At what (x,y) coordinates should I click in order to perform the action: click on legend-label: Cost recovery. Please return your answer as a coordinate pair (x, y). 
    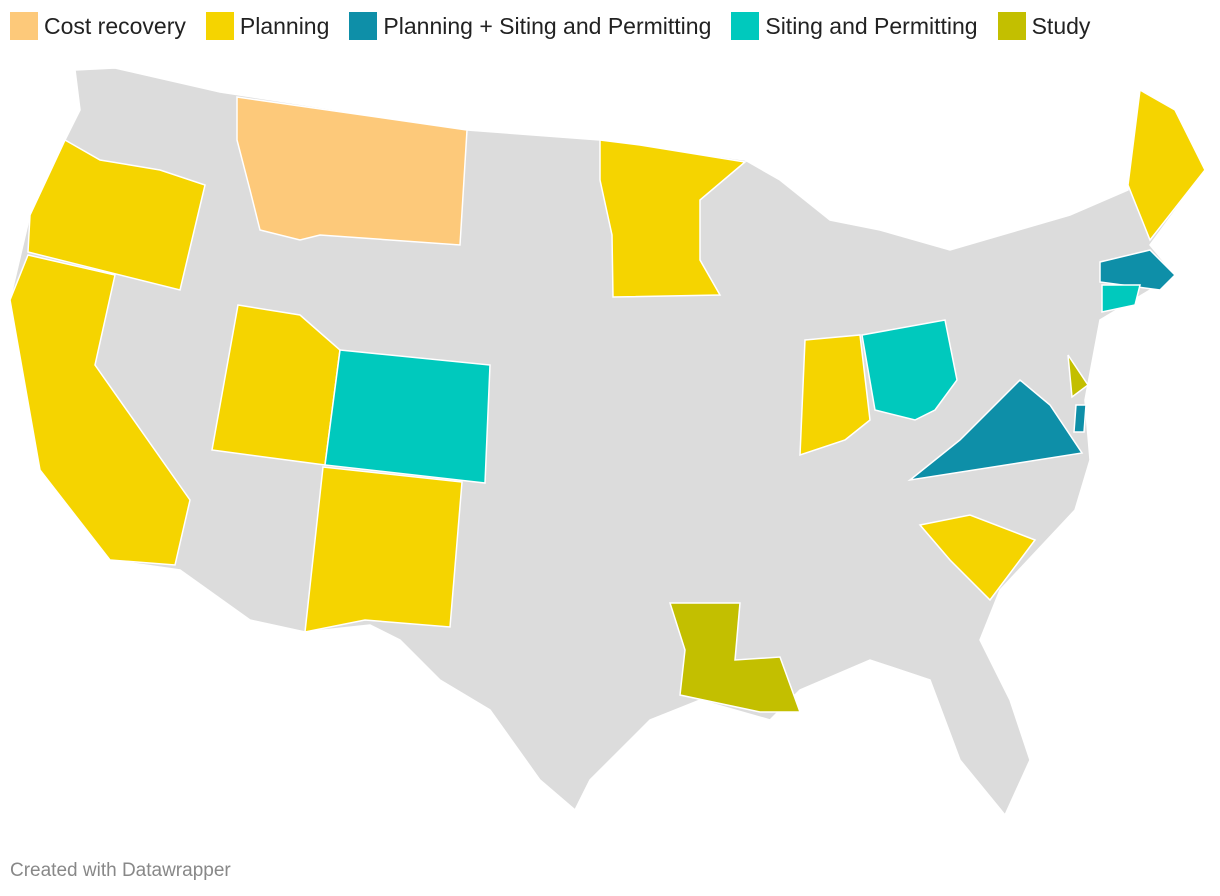
    Looking at the image, I should click on (115, 25).